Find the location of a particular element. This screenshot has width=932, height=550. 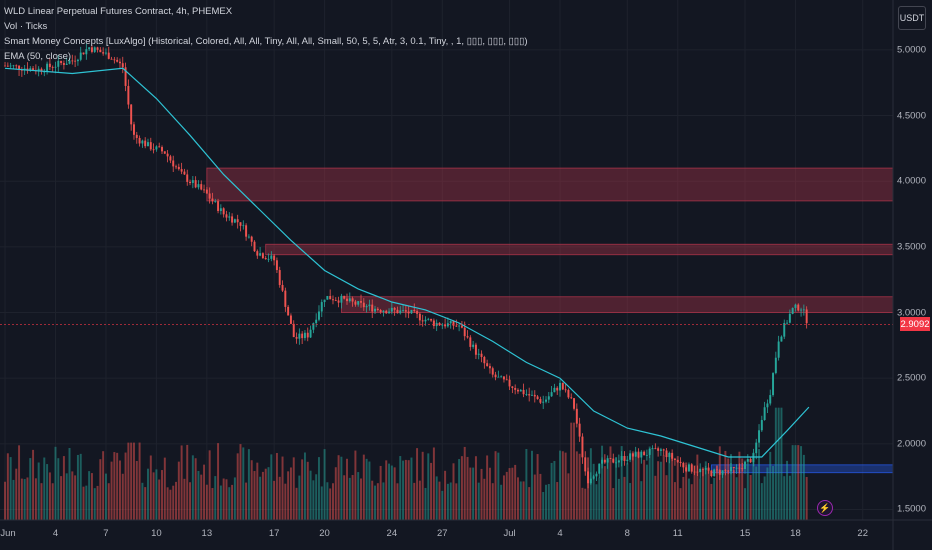

currency-button: USDT is located at coordinates (912, 18).